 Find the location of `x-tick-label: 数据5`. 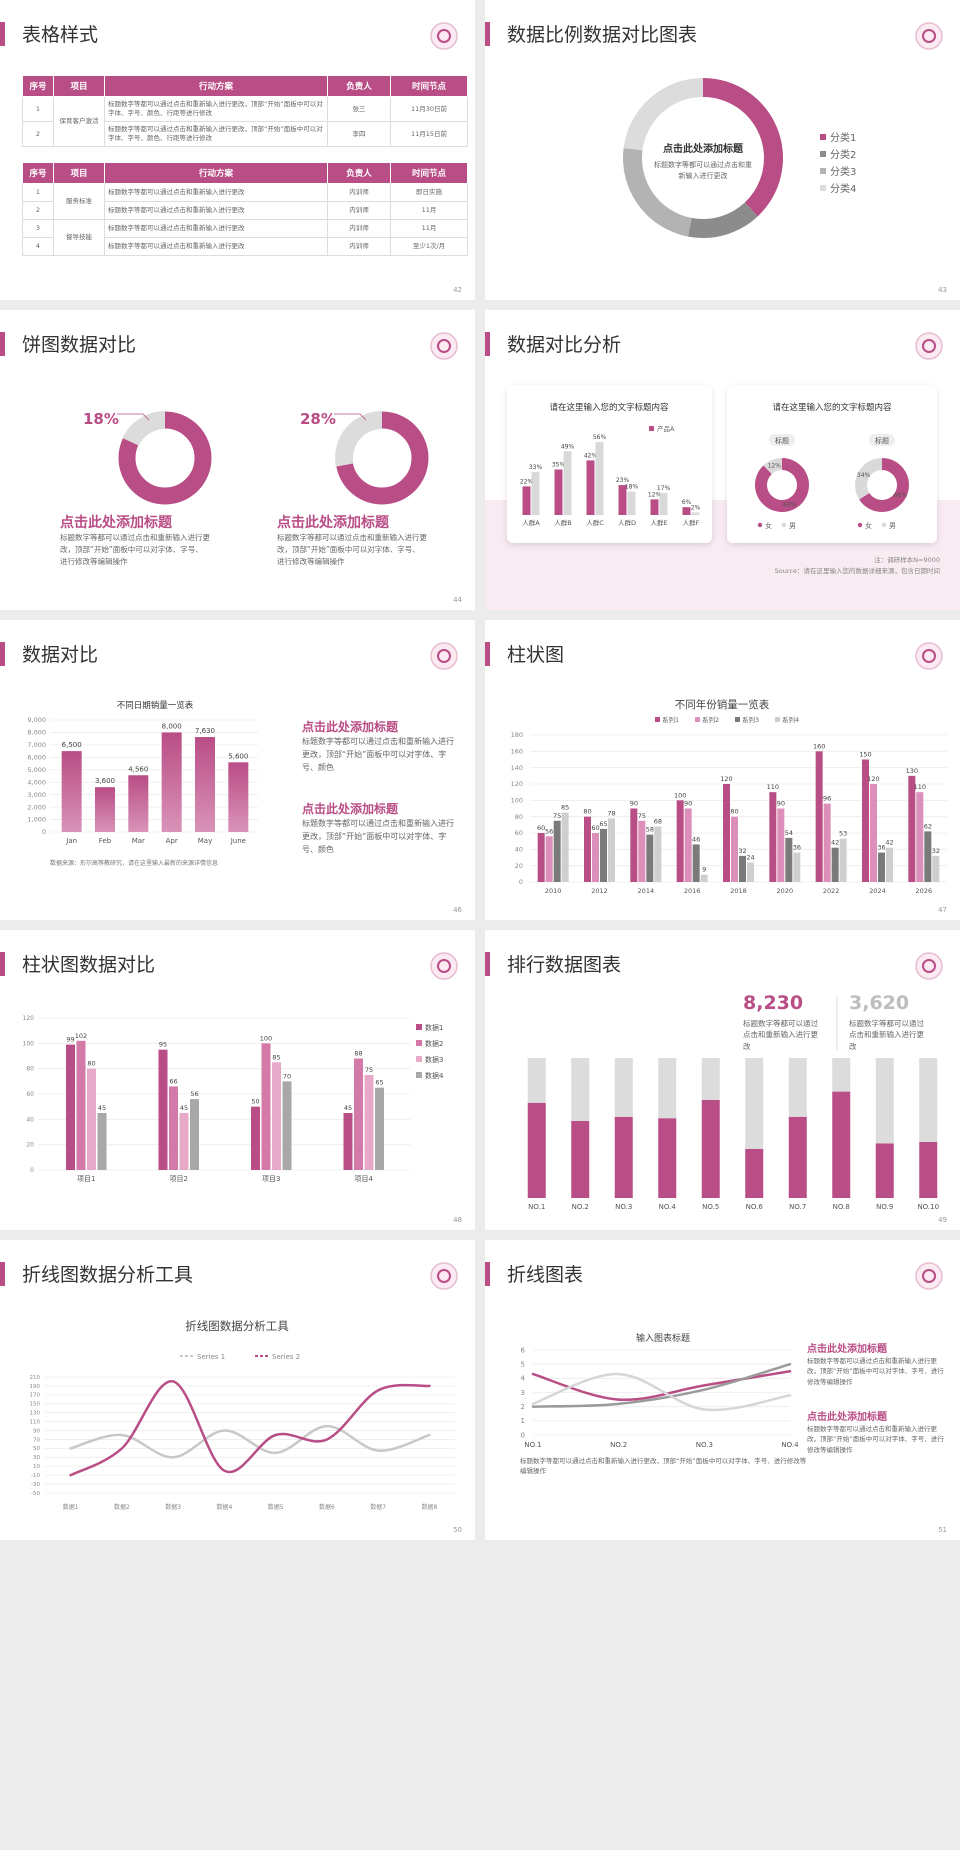

x-tick-label: 数据5 is located at coordinates (276, 1507).